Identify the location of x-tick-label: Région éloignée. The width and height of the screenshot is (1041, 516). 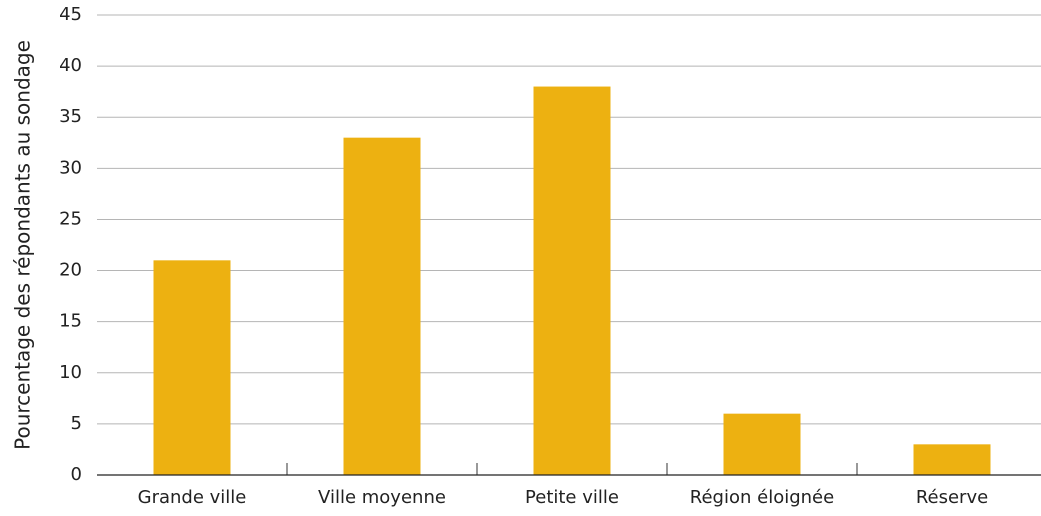
(762, 497).